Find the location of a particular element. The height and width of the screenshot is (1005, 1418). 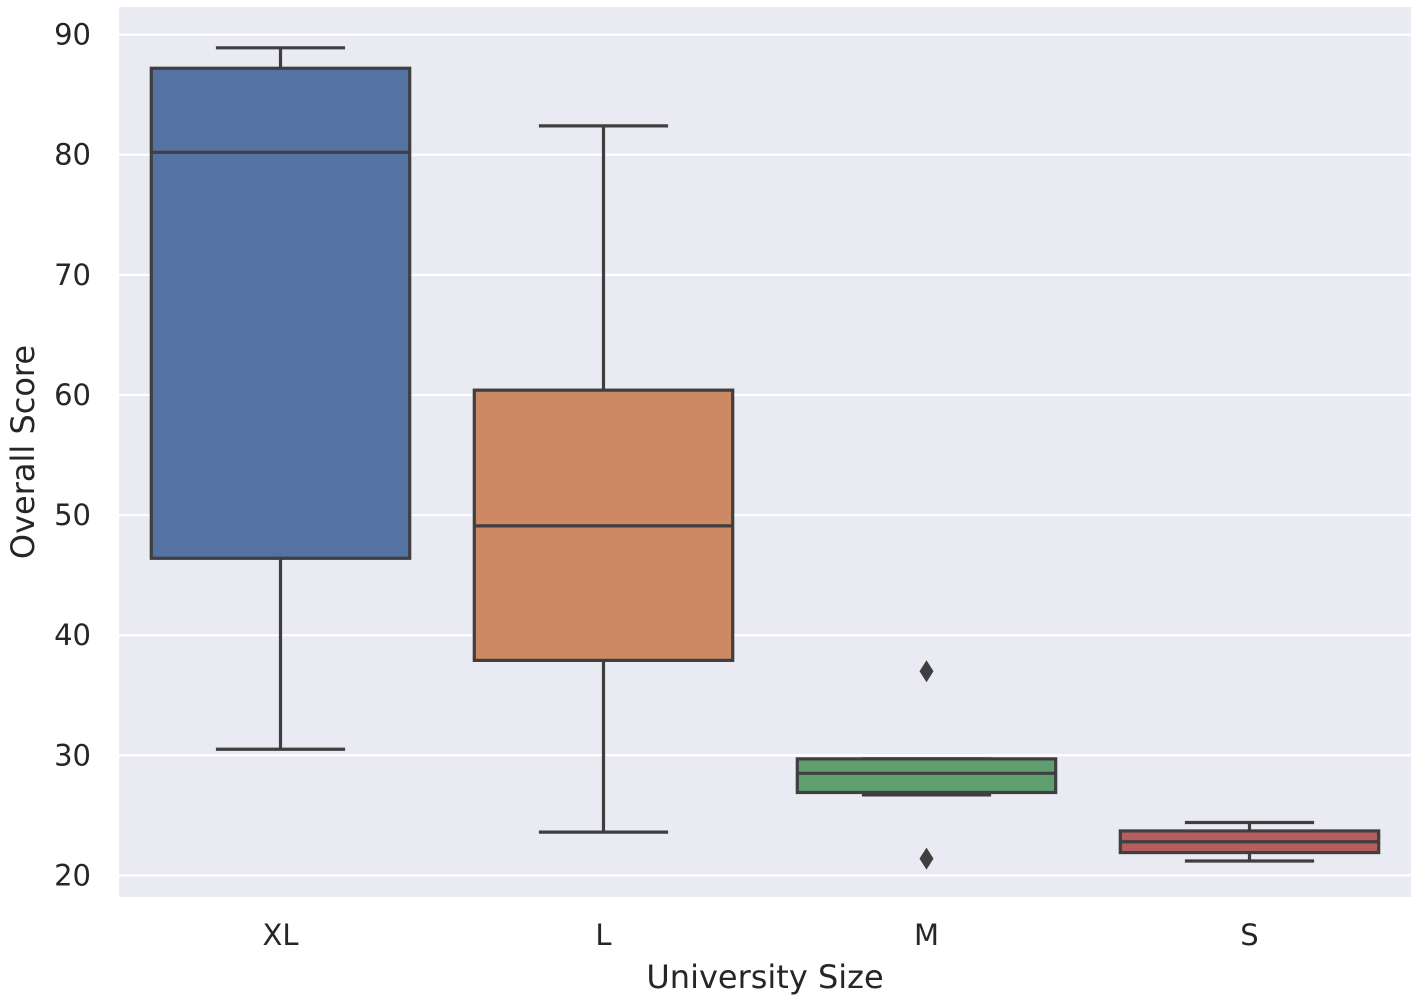

box-body-M is located at coordinates (926, 776).